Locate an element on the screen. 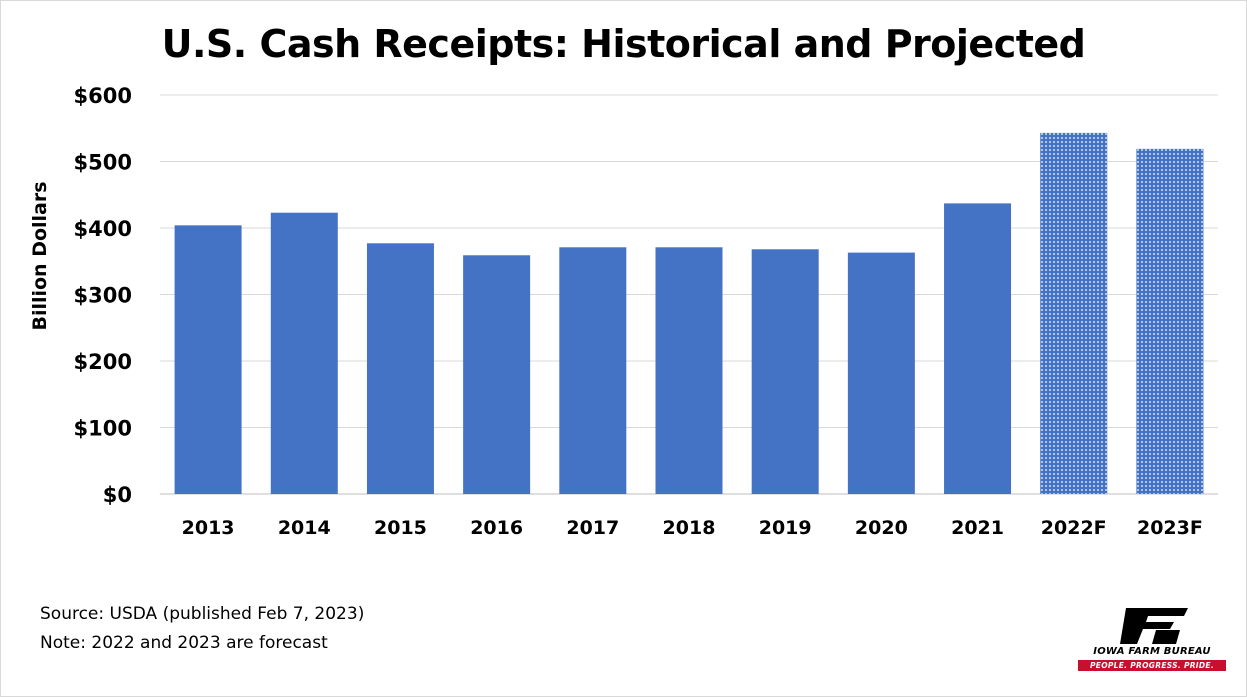 This screenshot has width=1247, height=697. forecast-note: Note: 2022 and 2023 are forecast is located at coordinates (184, 643).